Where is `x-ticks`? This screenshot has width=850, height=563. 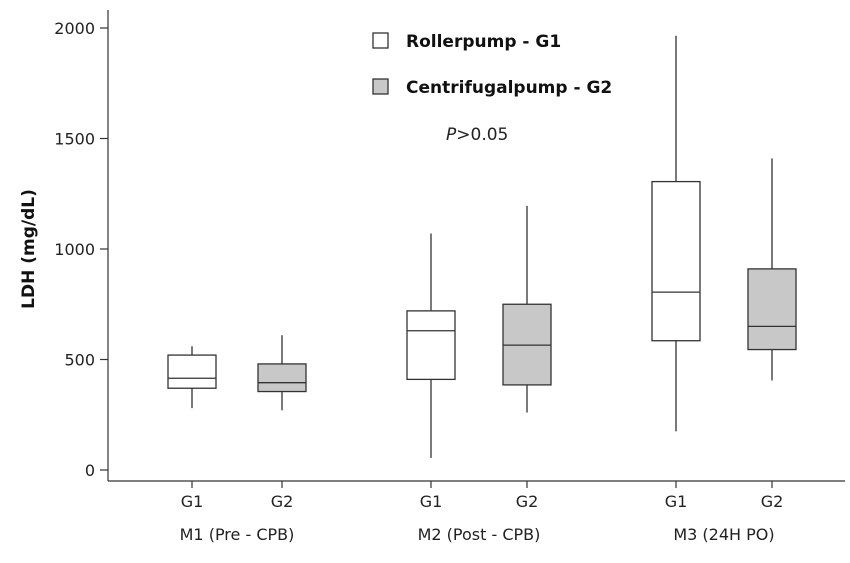 x-ticks is located at coordinates (482, 484).